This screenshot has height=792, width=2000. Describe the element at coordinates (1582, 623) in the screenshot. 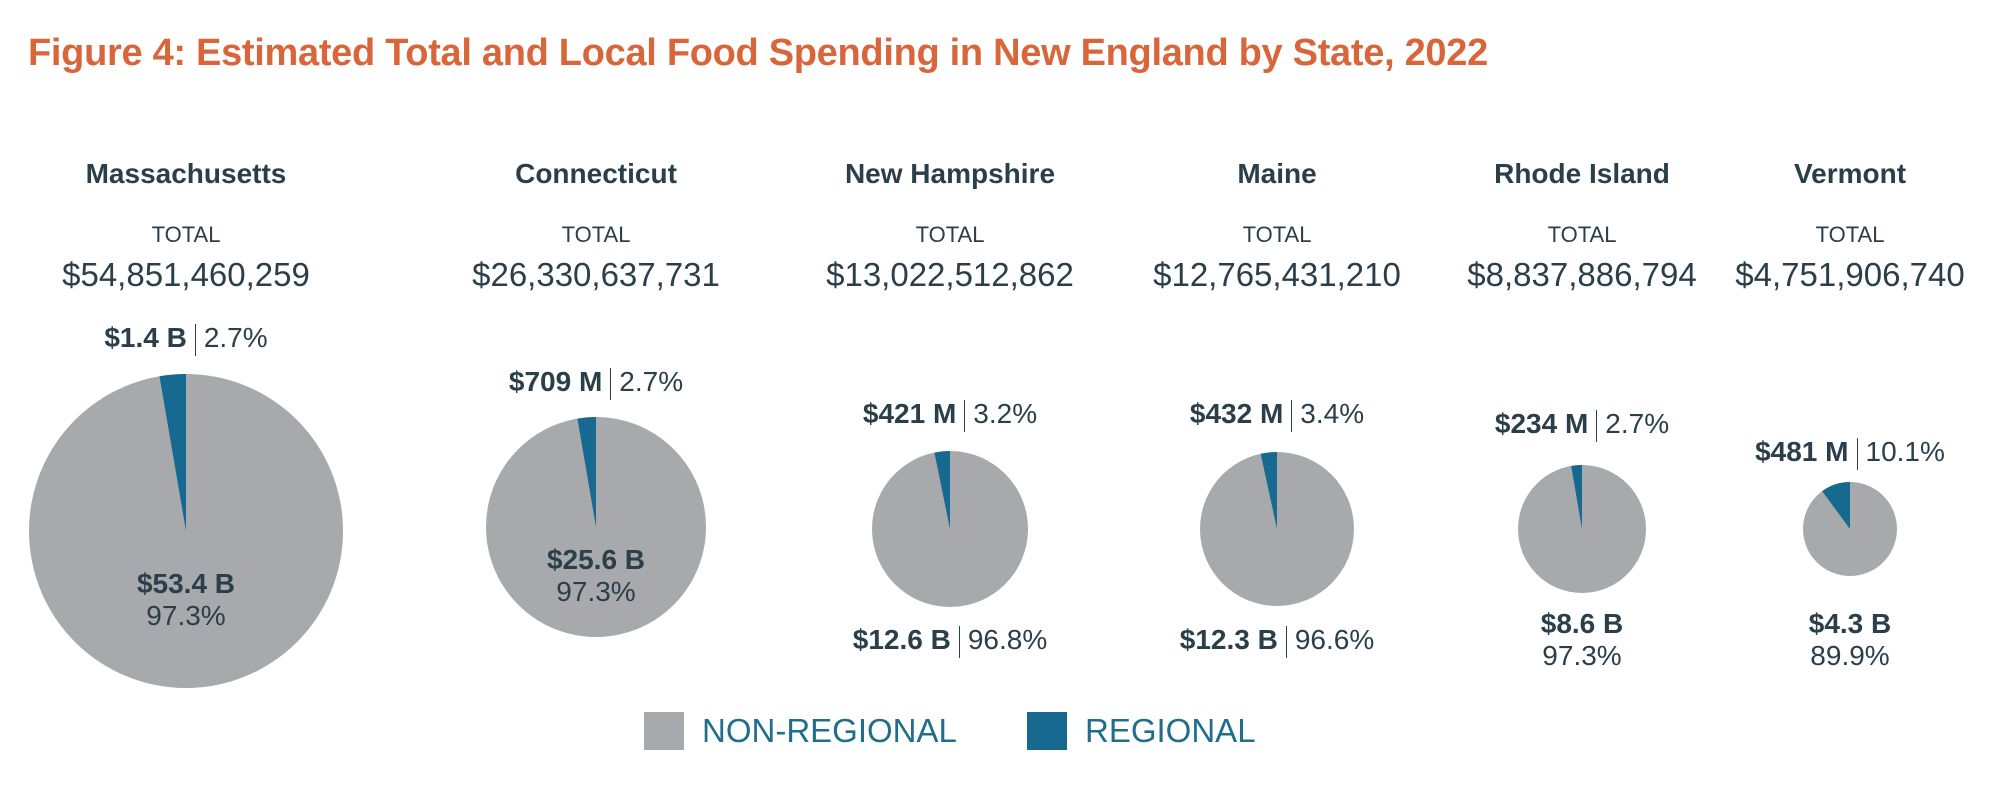

I see `non-regional-amount: $8.6 B` at that location.